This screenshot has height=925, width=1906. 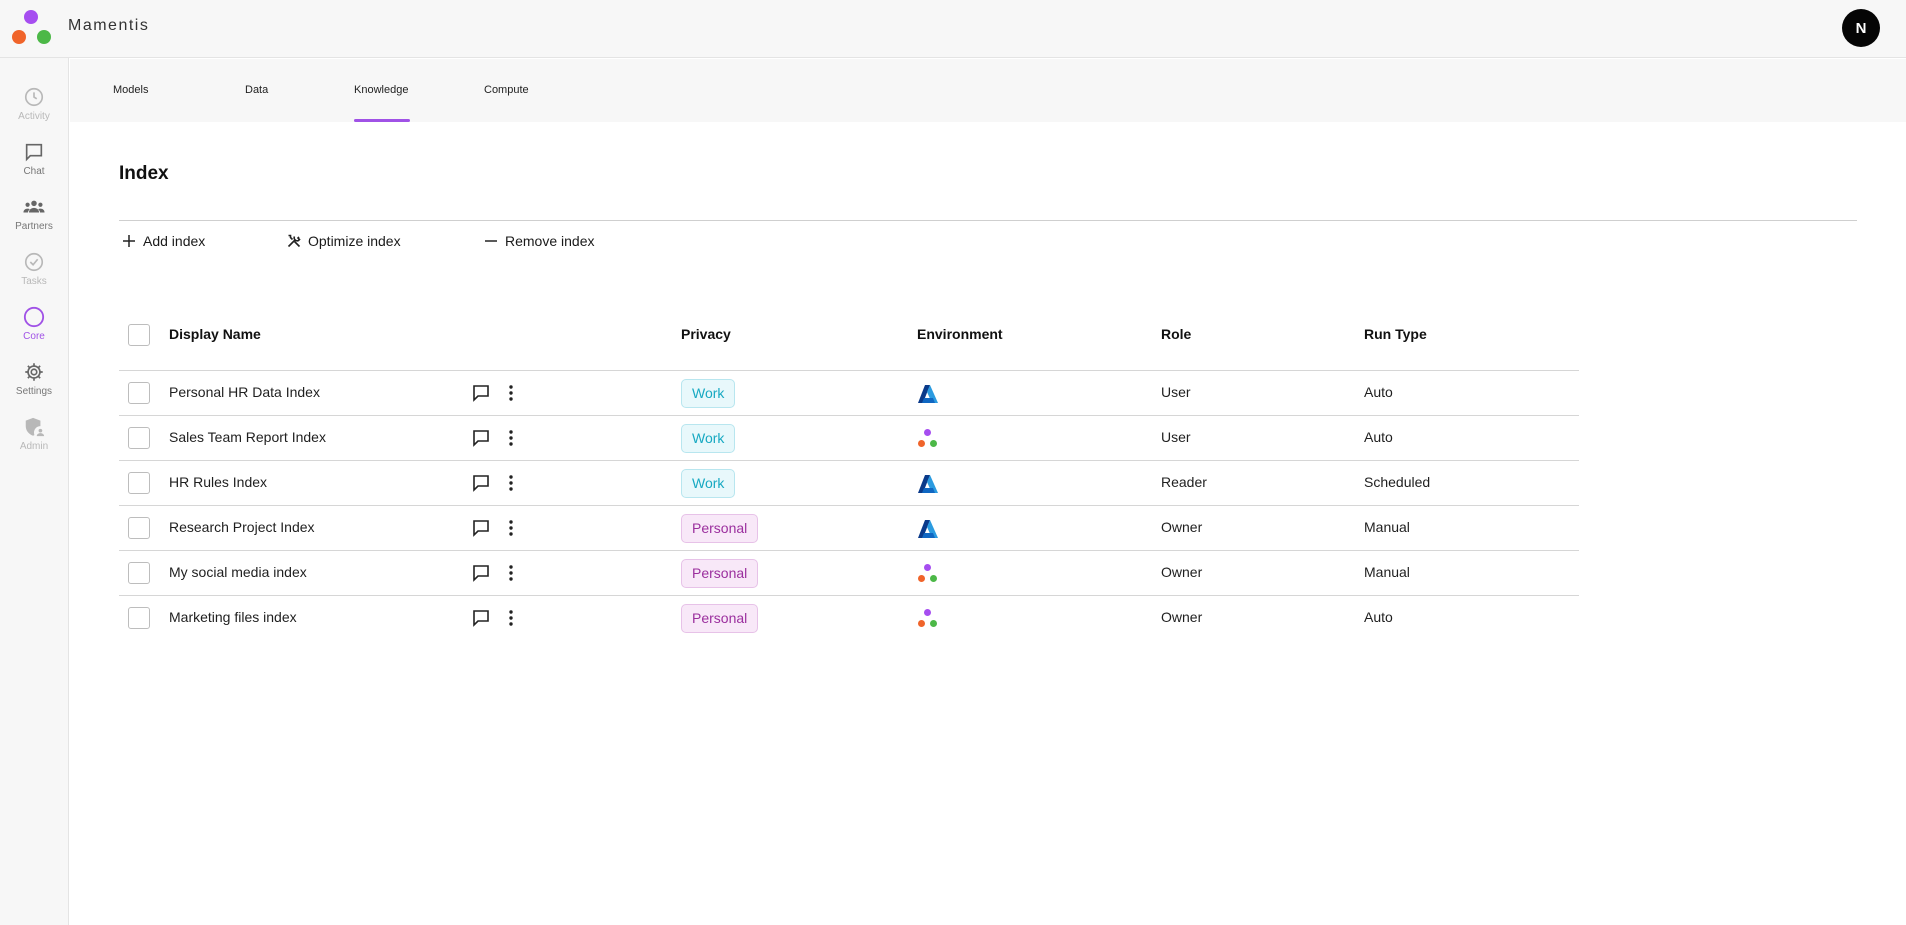 What do you see at coordinates (706, 334) in the screenshot?
I see `column-header-privacy: Privacy` at bounding box center [706, 334].